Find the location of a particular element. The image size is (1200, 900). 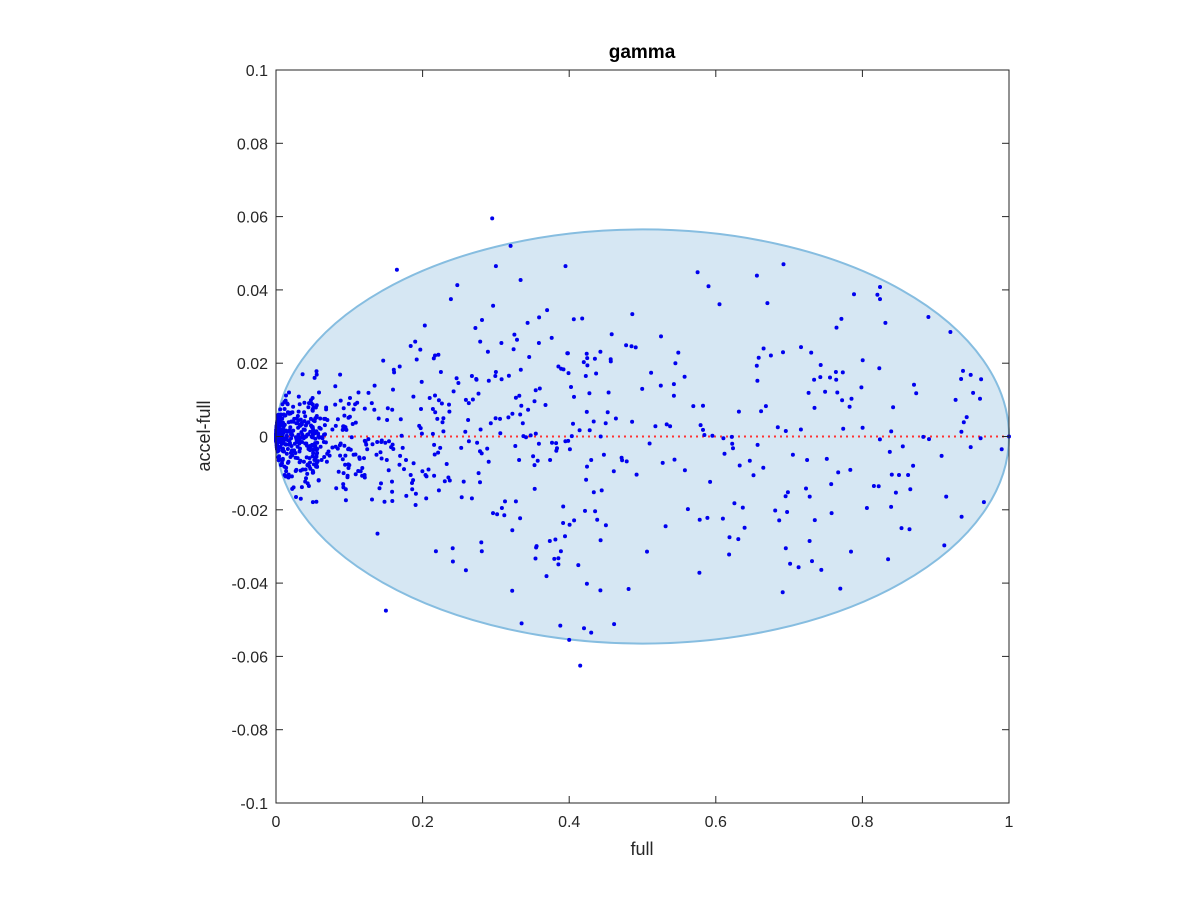

x-tick-label: 0.2 is located at coordinates (422, 822).